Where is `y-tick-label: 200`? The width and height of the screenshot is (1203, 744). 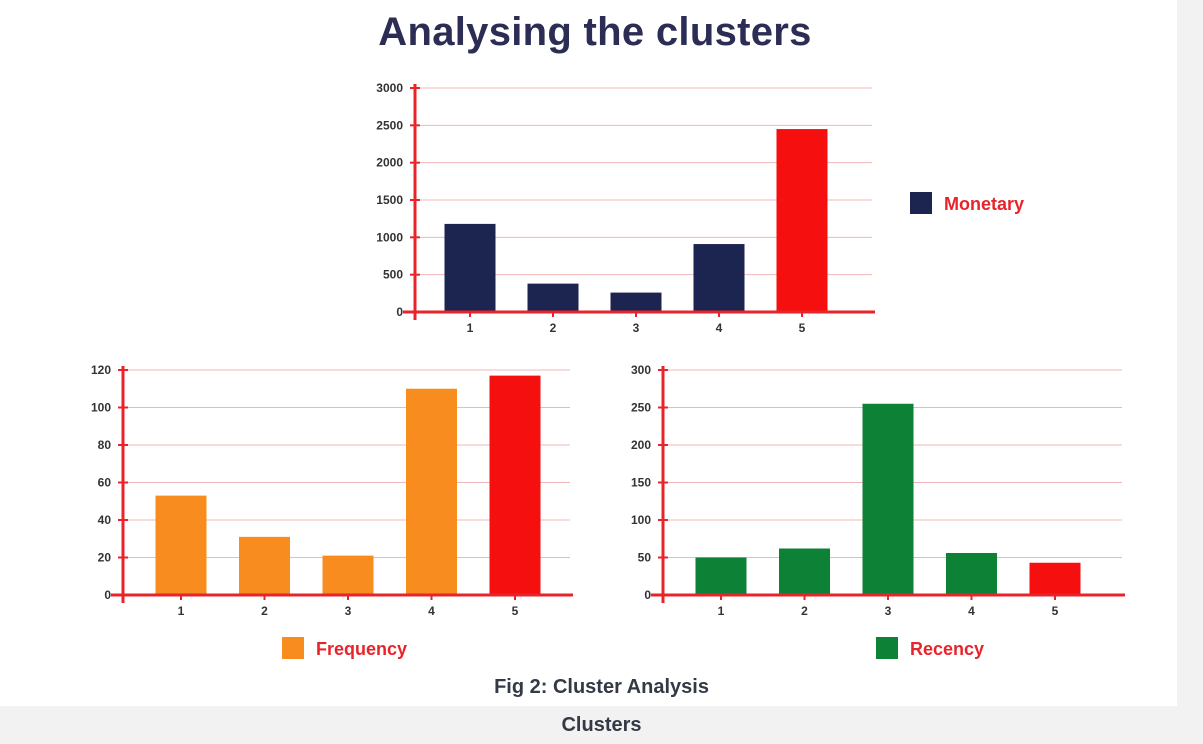
y-tick-label: 200 is located at coordinates (641, 445).